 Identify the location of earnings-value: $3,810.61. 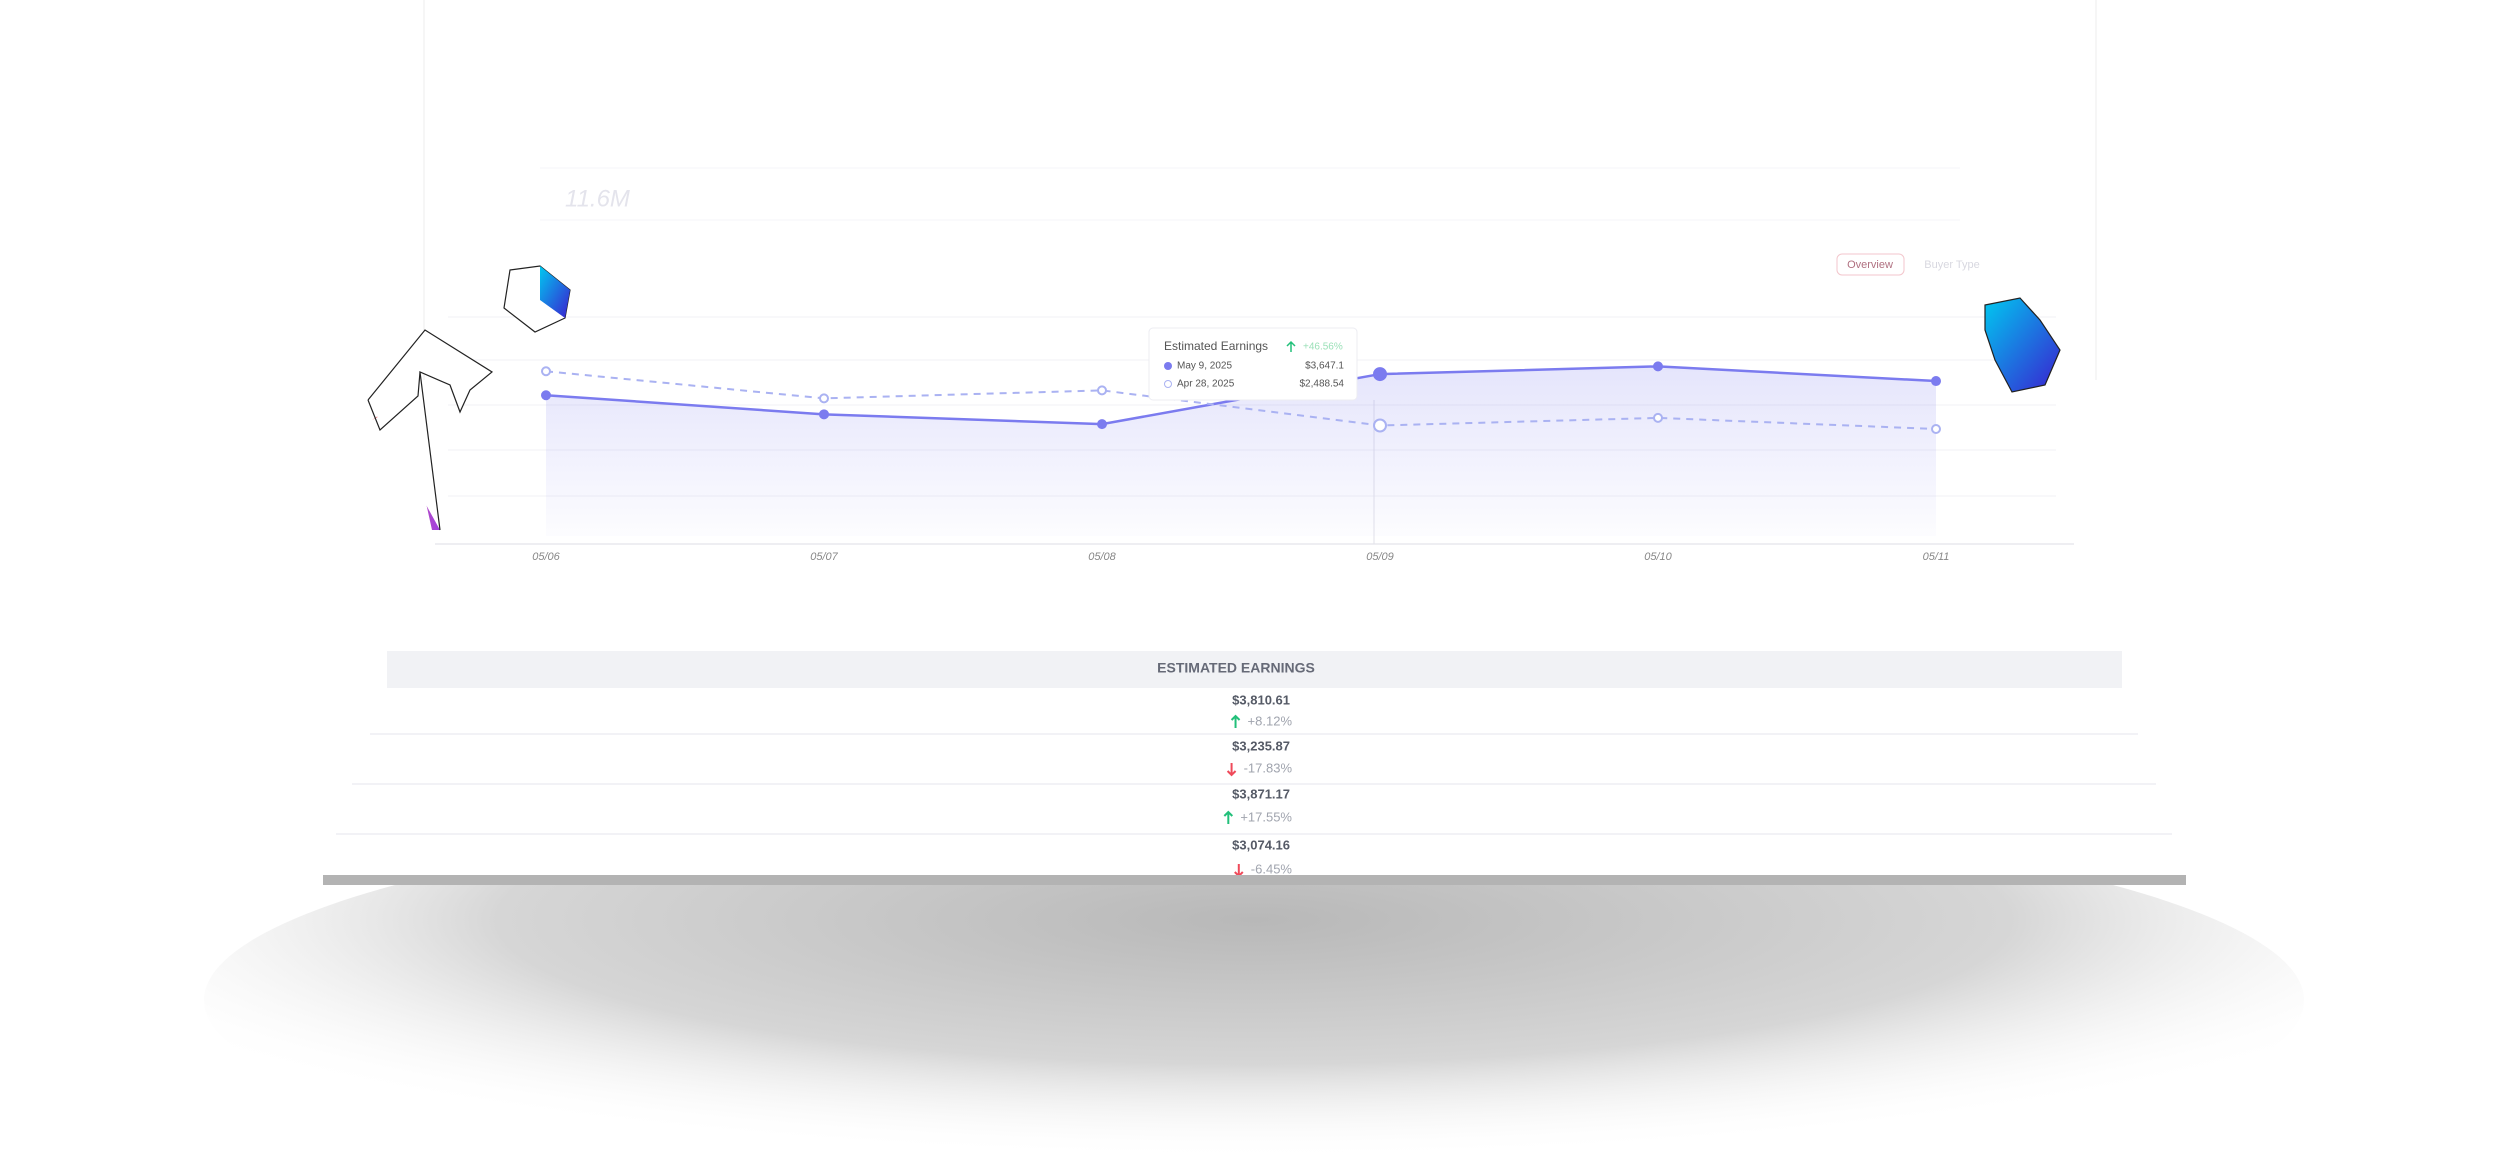
(1261, 699).